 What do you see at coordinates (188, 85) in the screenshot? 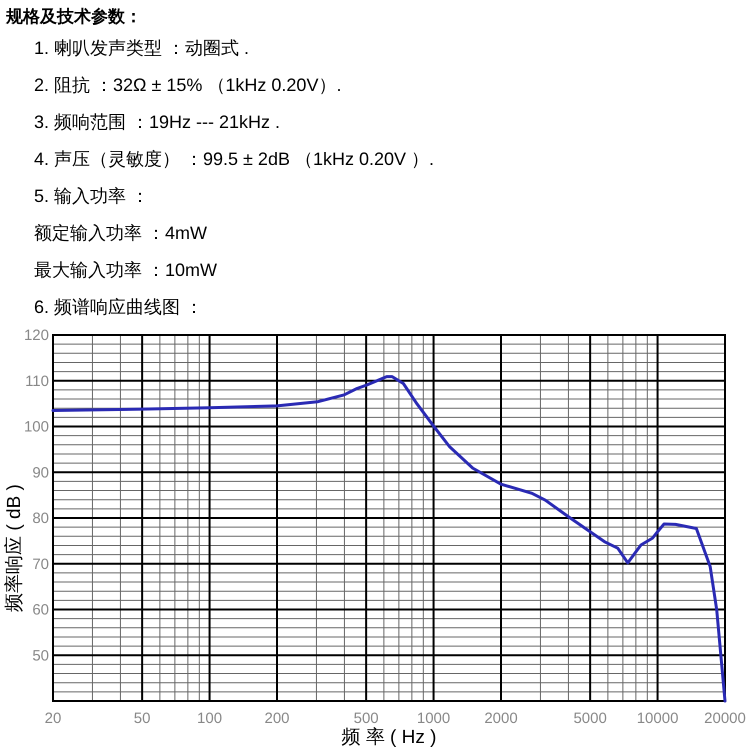
I see `text: 2. 阻抗 ：32Ω ± 15% （1kHz 0.20V）.` at bounding box center [188, 85].